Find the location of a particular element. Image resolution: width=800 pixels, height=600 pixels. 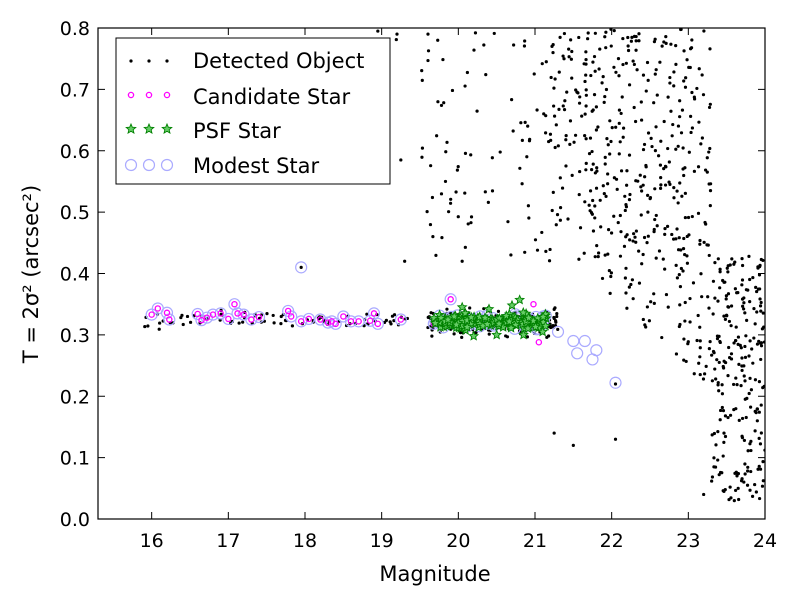

y-tick-label: 0.4 is located at coordinates (75, 275).